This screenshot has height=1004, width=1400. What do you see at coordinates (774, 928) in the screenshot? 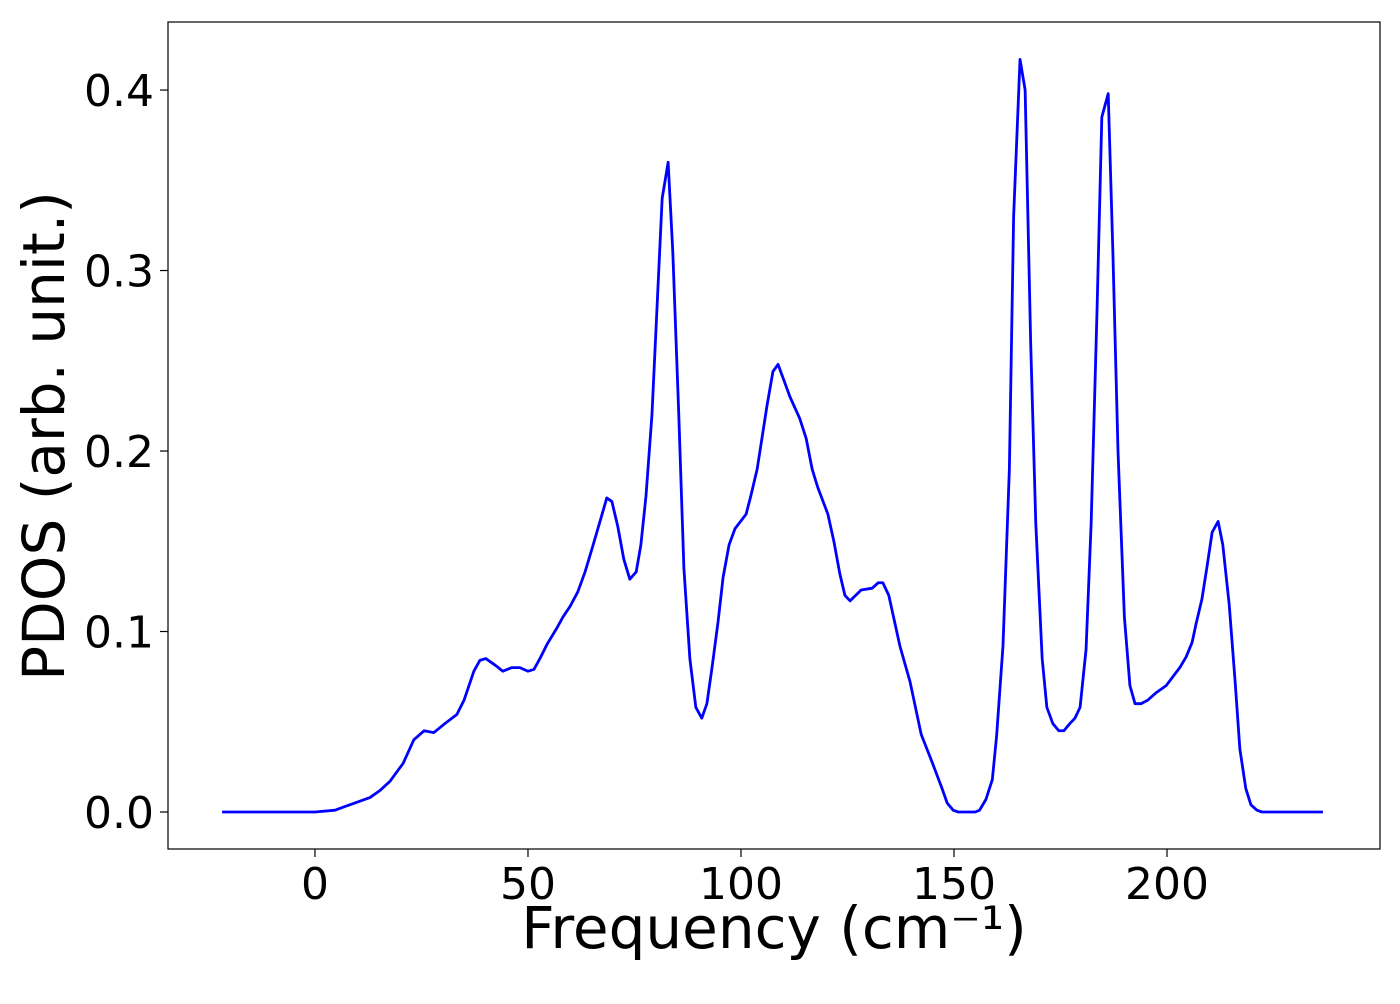
I see `x-axis-label: Frequency (cm⁻¹)` at bounding box center [774, 928].